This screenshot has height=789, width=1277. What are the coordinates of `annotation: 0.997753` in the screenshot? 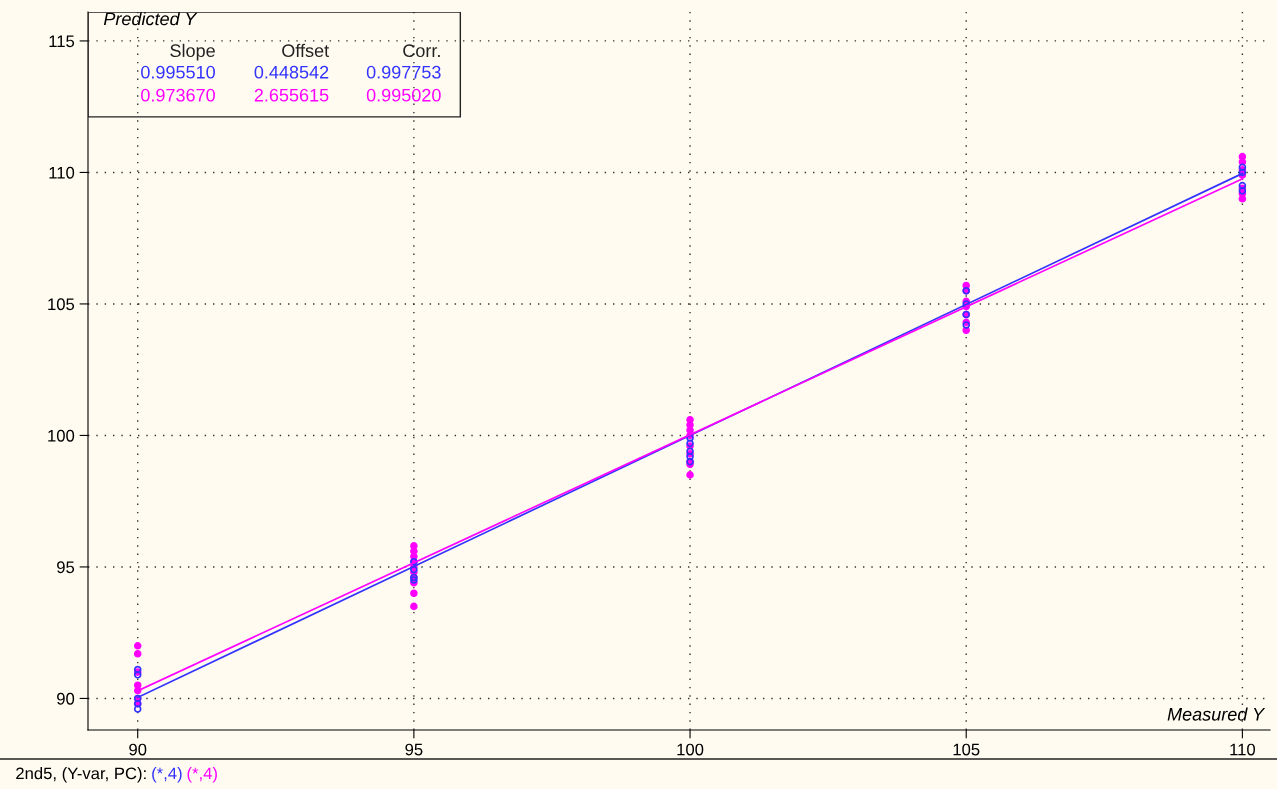 It's located at (403, 72).